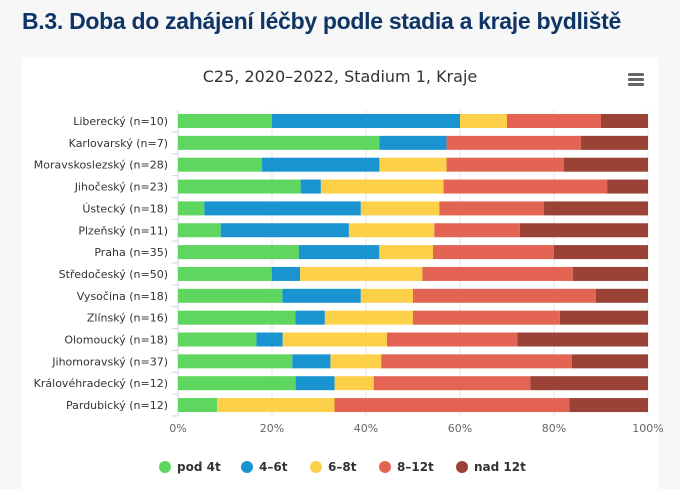  What do you see at coordinates (127, 318) in the screenshot?
I see `category-label: Zlínský (n=16)` at bounding box center [127, 318].